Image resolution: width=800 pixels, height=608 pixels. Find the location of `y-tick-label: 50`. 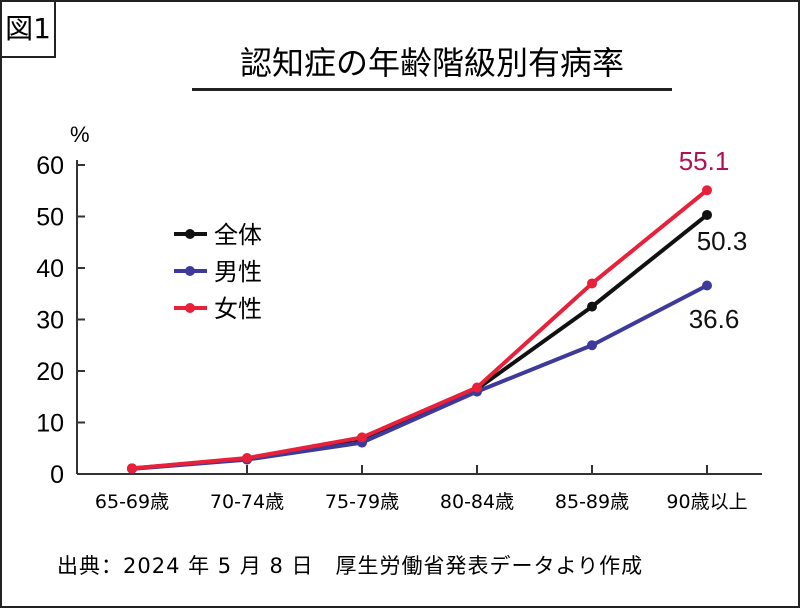

y-tick-label: 50 is located at coordinates (50, 218).